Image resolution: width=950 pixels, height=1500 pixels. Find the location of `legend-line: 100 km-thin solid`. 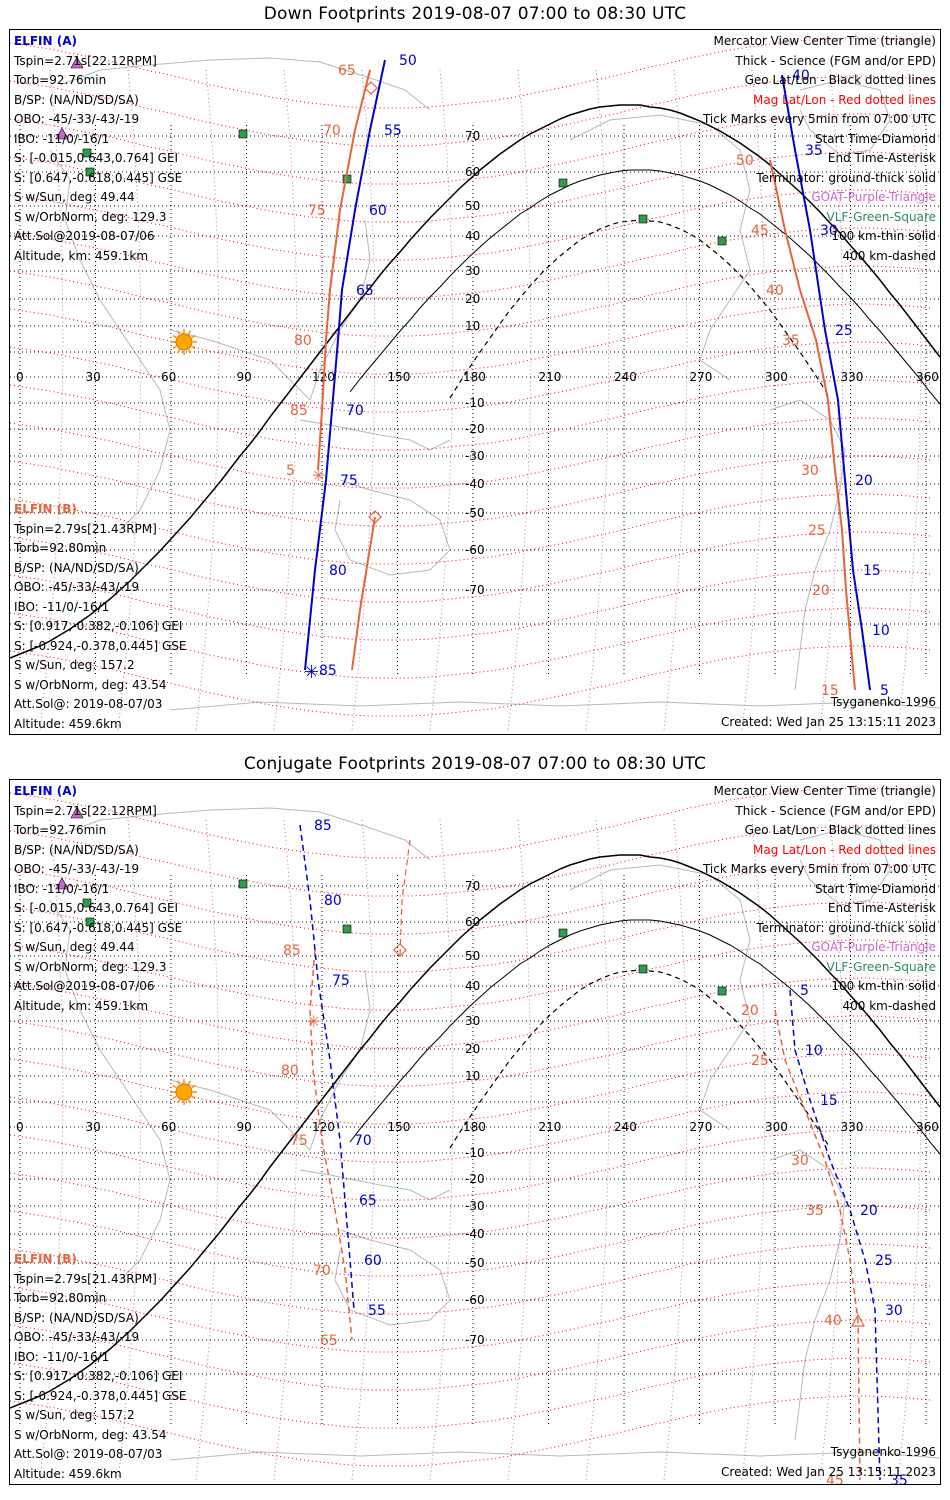

legend-line: 100 km-thin solid is located at coordinates (883, 236).